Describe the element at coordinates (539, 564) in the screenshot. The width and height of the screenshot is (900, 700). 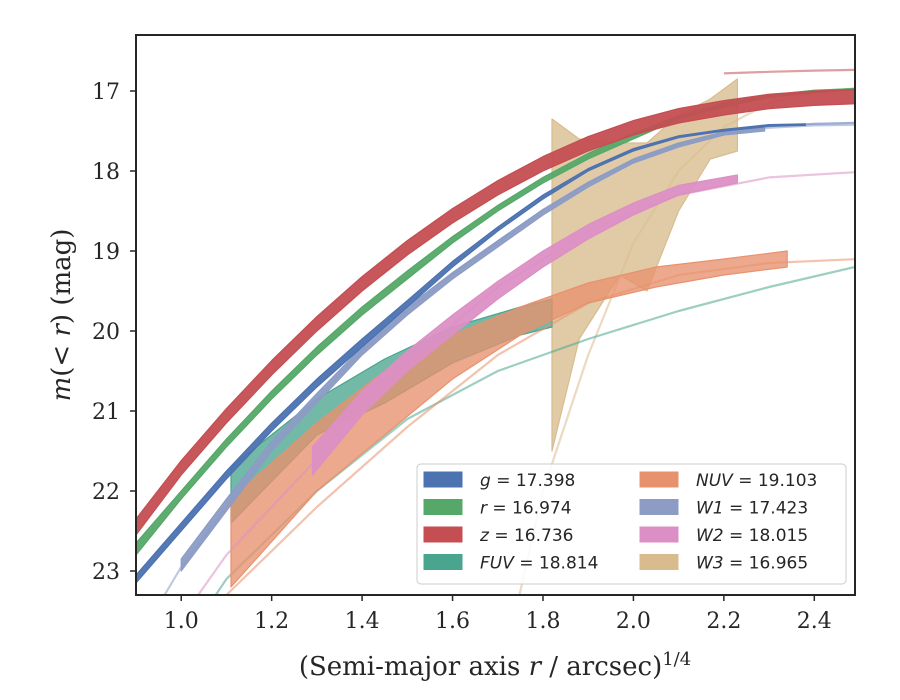
I see `legend-label-fuv: FUV = 18.814` at that location.